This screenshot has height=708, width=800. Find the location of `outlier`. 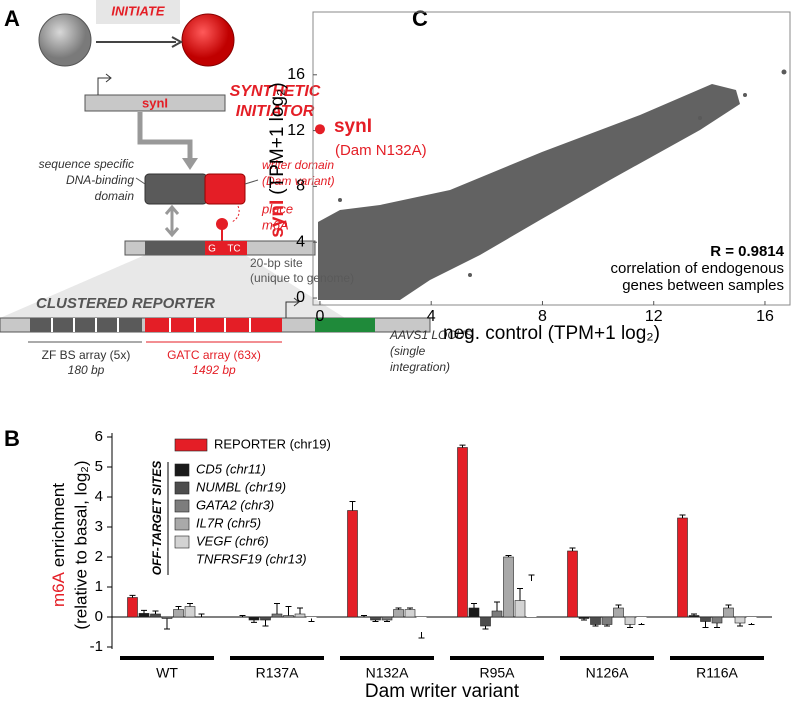

outlier is located at coordinates (700, 118).